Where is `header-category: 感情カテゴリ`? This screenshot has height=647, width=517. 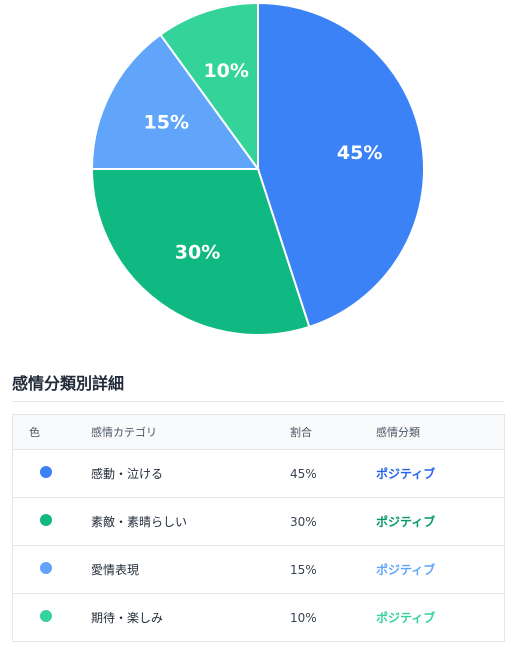
header-category: 感情カテゴリ is located at coordinates (124, 432).